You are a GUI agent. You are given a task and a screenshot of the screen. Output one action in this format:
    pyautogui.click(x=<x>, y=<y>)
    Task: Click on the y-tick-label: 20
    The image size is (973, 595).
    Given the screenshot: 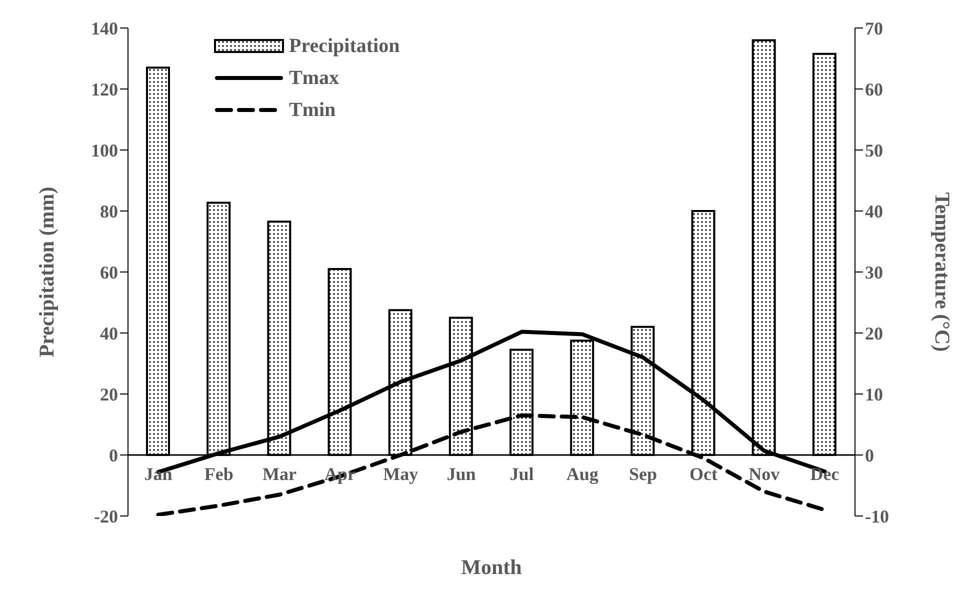 What is the action you would take?
    pyautogui.click(x=109, y=394)
    